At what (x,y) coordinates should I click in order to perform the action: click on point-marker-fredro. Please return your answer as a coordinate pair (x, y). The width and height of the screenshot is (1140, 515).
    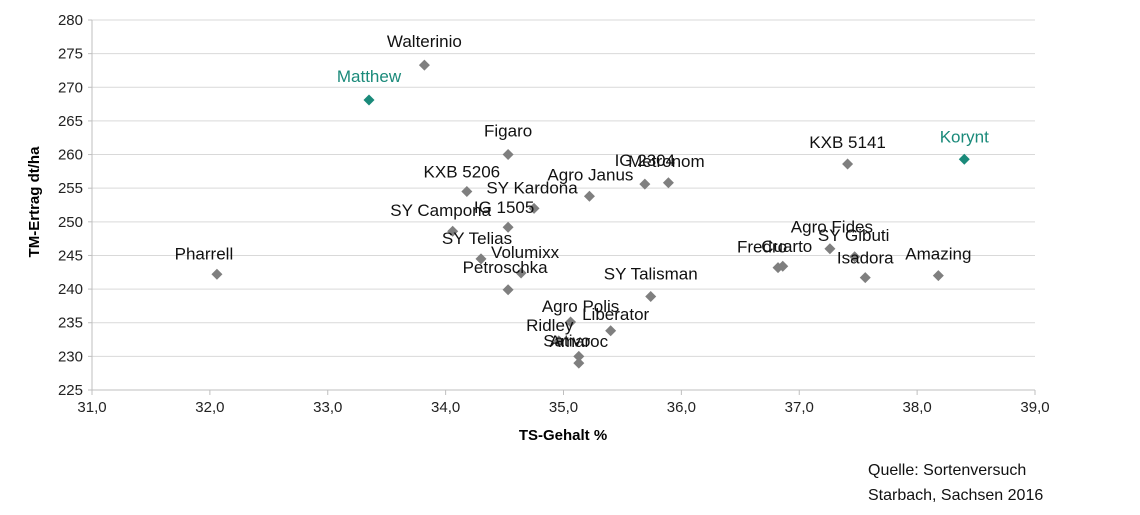
    Looking at the image, I should click on (778, 268).